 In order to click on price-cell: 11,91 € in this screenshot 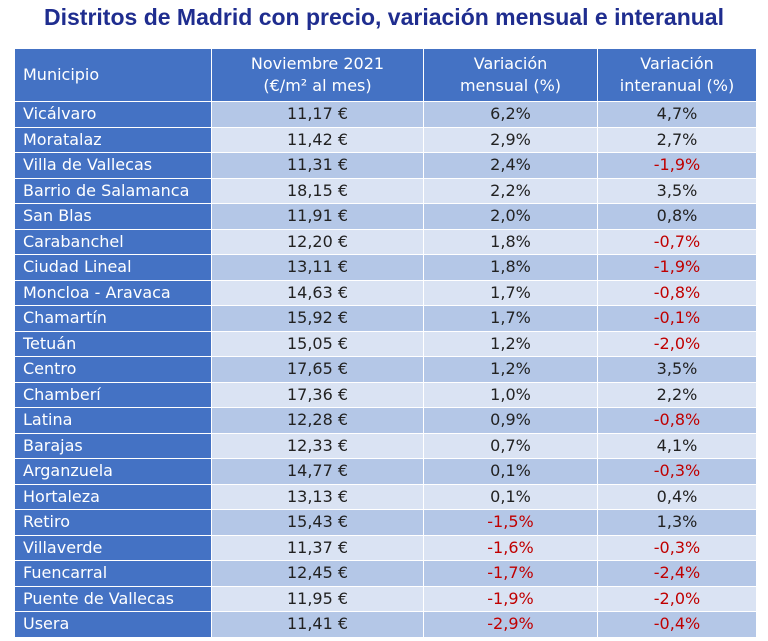, I will do `click(317, 216)`.